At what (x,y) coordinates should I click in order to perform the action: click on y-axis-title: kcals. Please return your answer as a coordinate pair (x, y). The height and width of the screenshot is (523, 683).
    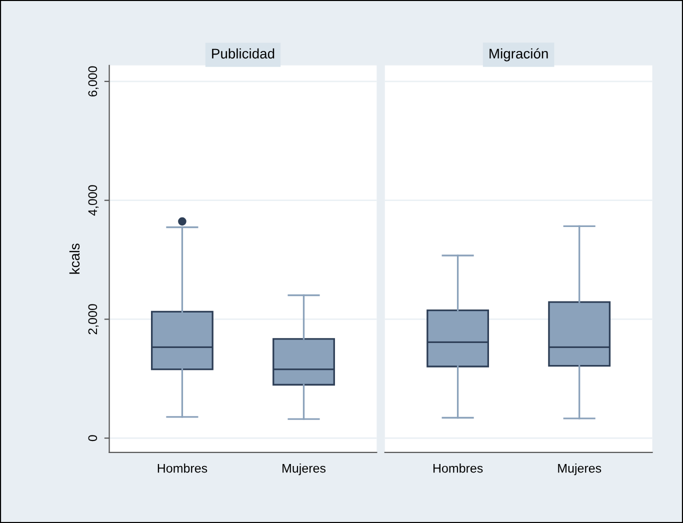
    Looking at the image, I should click on (74, 259).